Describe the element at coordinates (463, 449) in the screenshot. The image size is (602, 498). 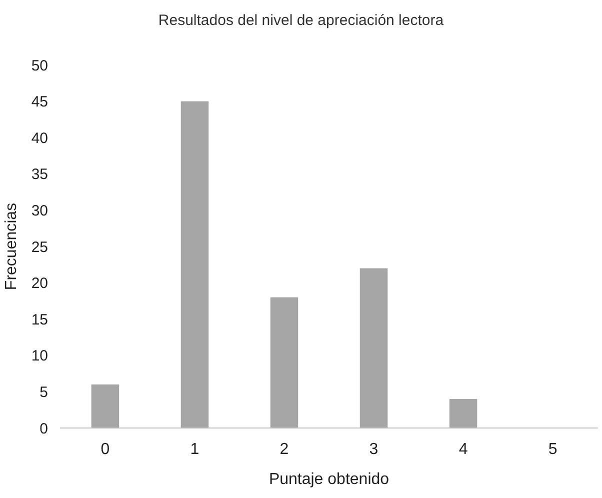
I see `x-tick-label: 4` at that location.